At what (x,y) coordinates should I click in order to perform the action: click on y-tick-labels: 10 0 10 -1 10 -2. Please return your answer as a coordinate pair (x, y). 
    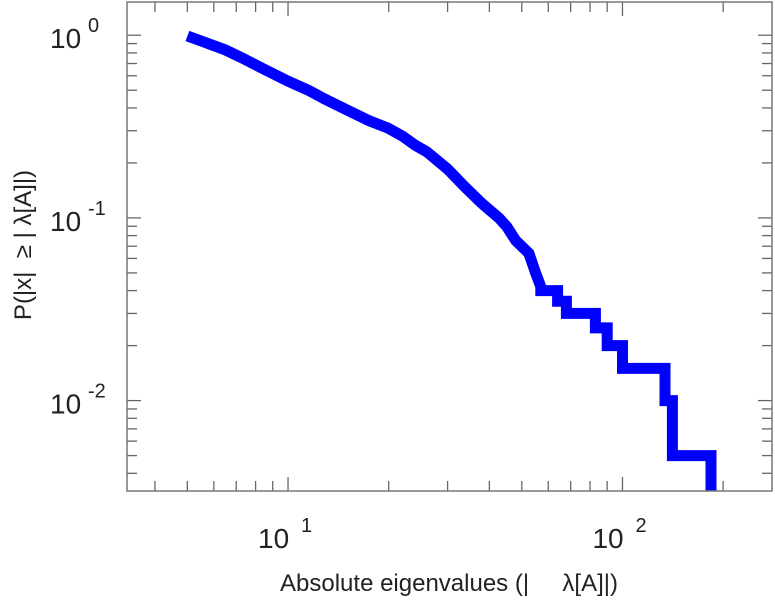
    Looking at the image, I should click on (78, 217).